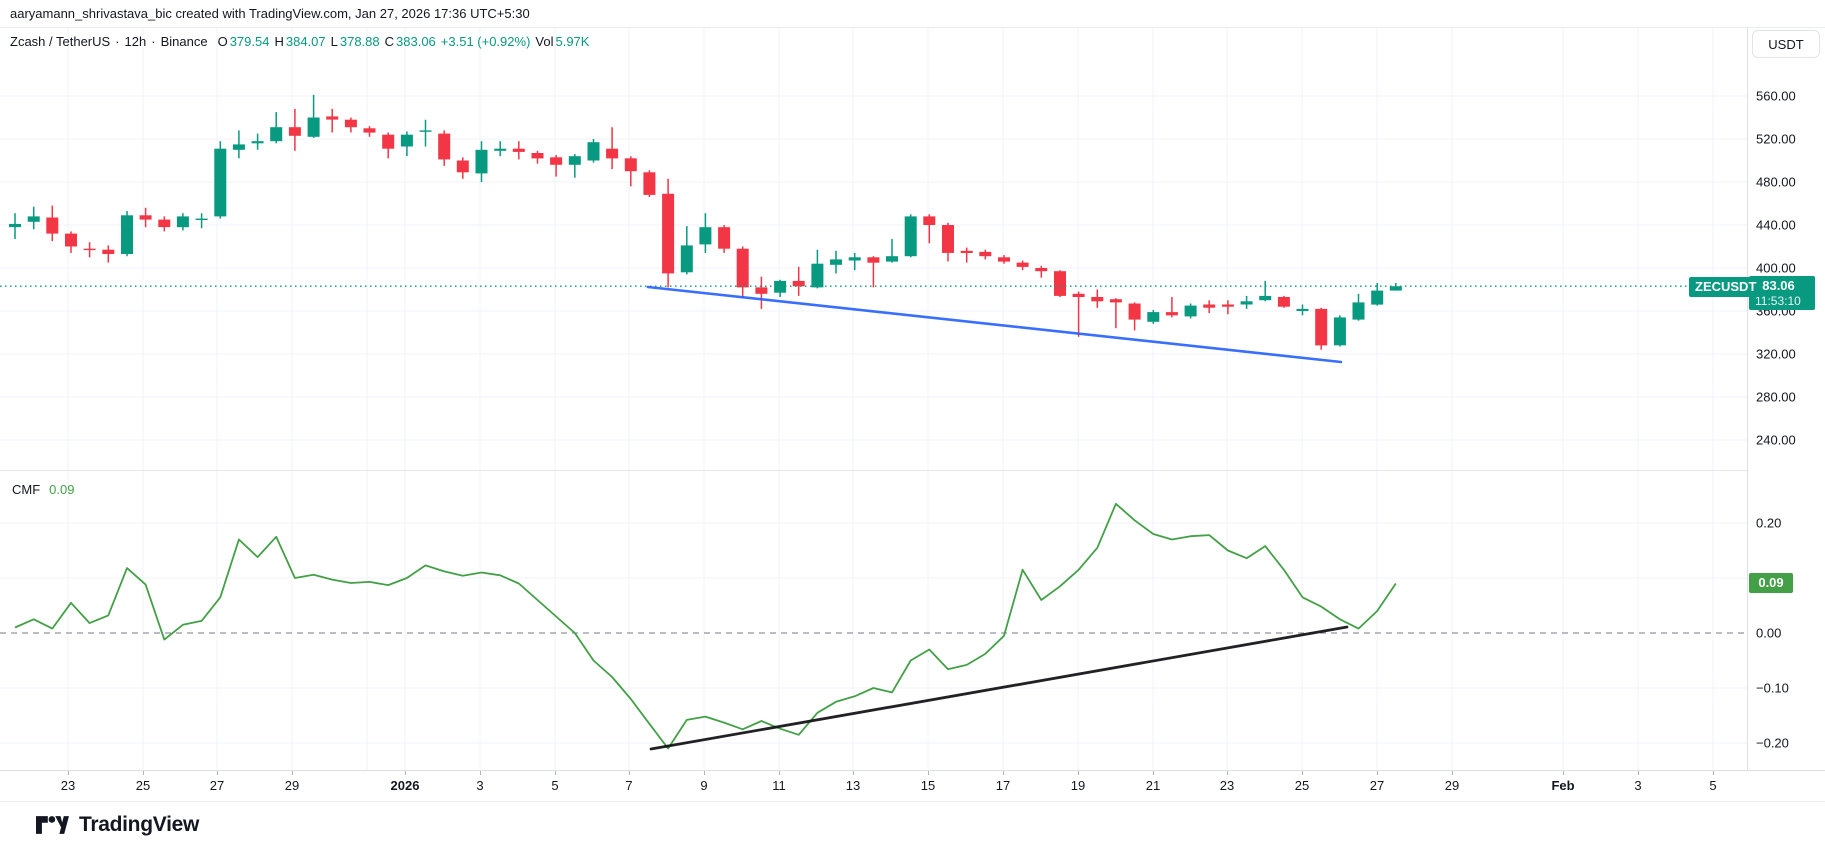 This screenshot has height=859, width=1825. I want to click on price-scale-border, so click(1747, 415).